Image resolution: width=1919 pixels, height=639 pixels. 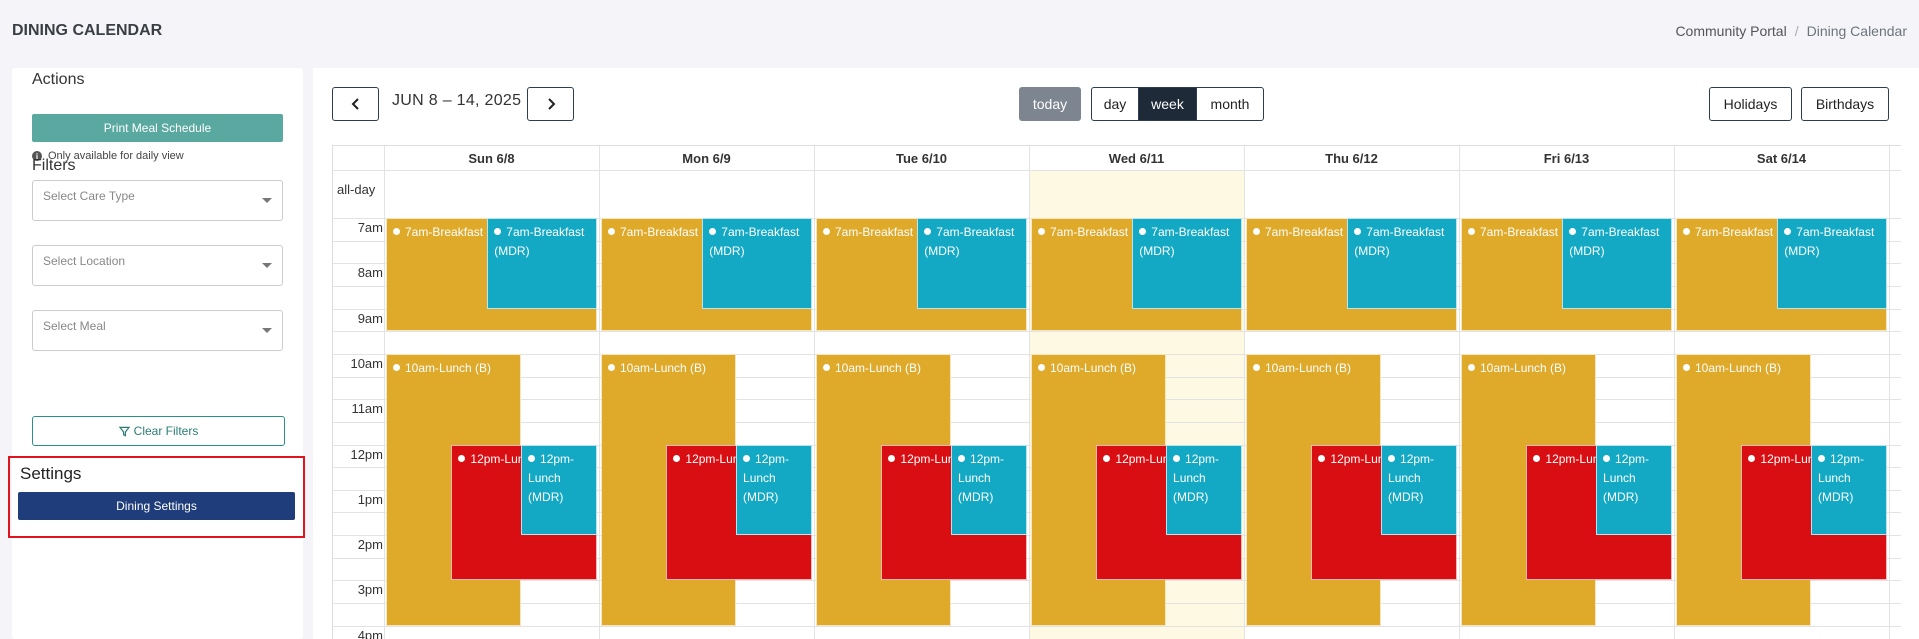 I want to click on day-header: Tue 6/10, so click(x=921, y=158).